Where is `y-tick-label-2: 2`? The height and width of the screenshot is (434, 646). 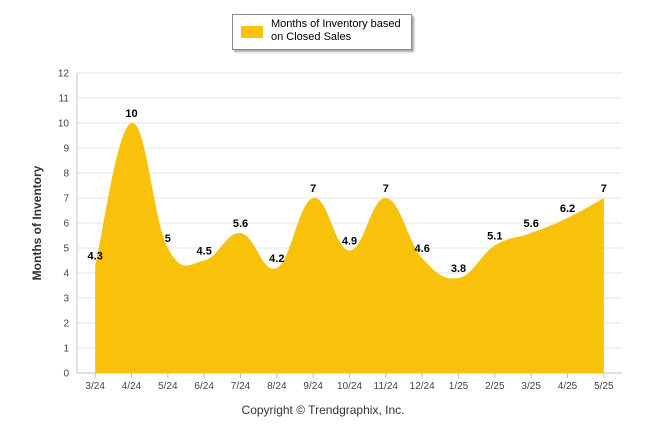 y-tick-label-2: 2 is located at coordinates (66, 324).